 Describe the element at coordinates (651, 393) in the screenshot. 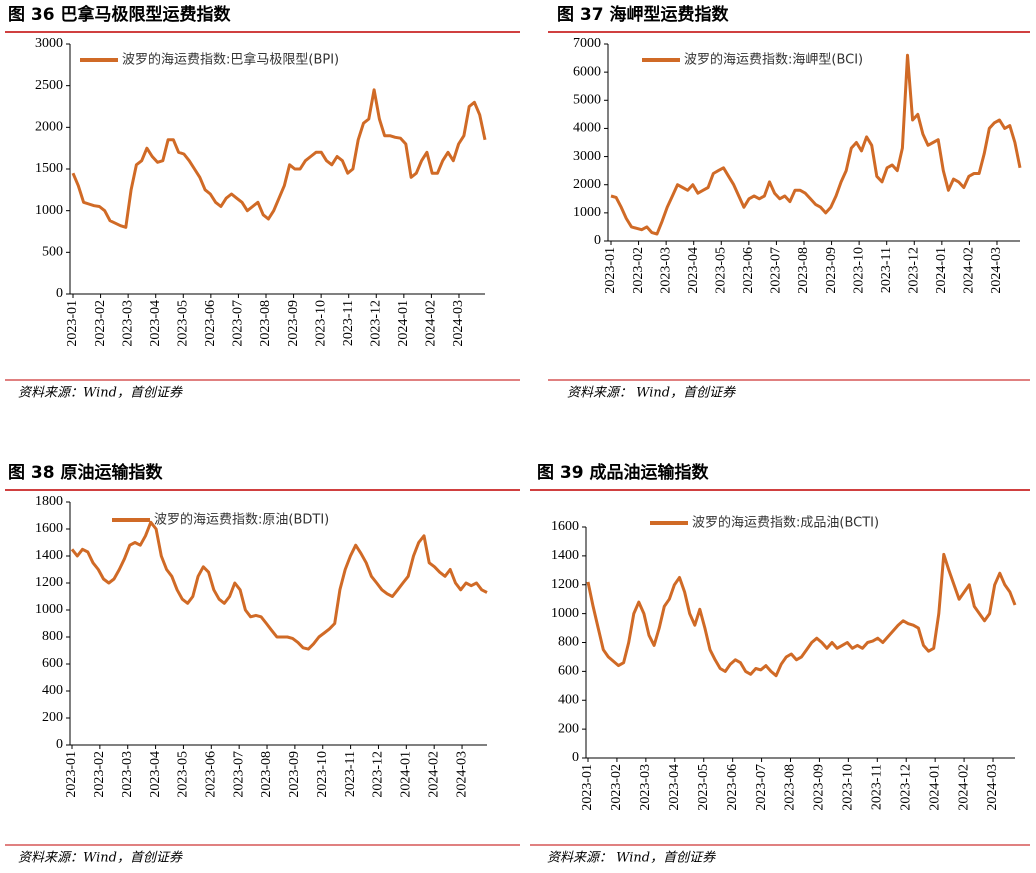

I see `source: 资料来源： Wind，首创证券` at that location.